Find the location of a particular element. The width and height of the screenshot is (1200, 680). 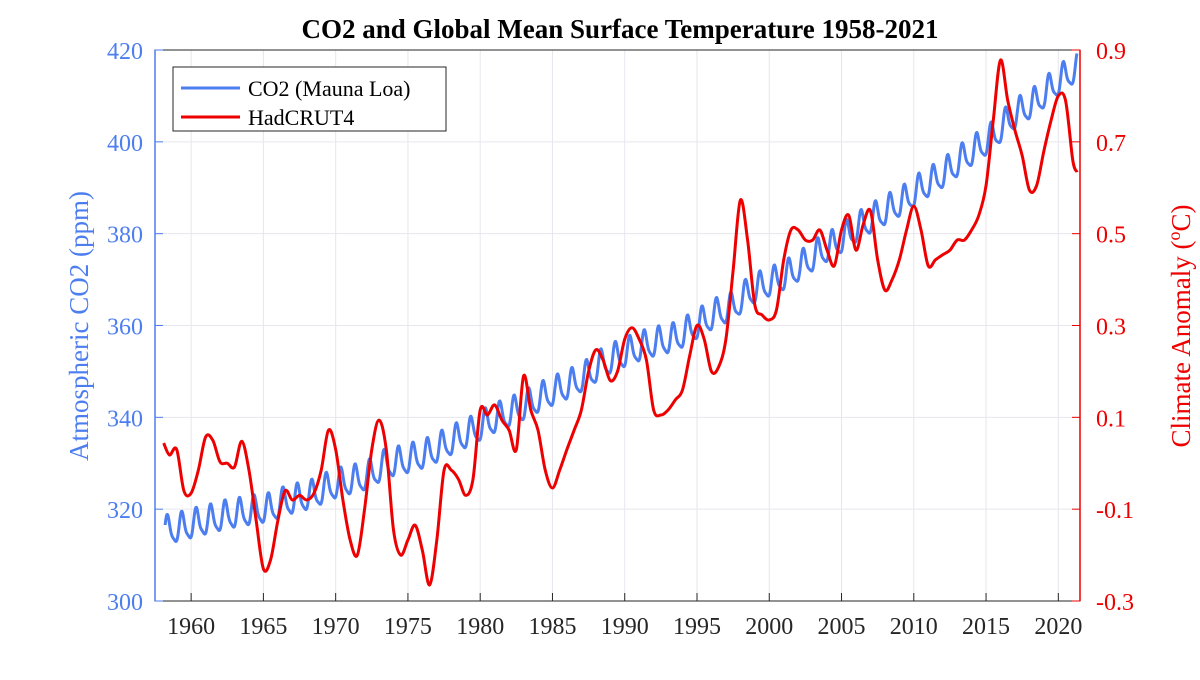

y-left-tick-label: 400 is located at coordinates (125, 144).